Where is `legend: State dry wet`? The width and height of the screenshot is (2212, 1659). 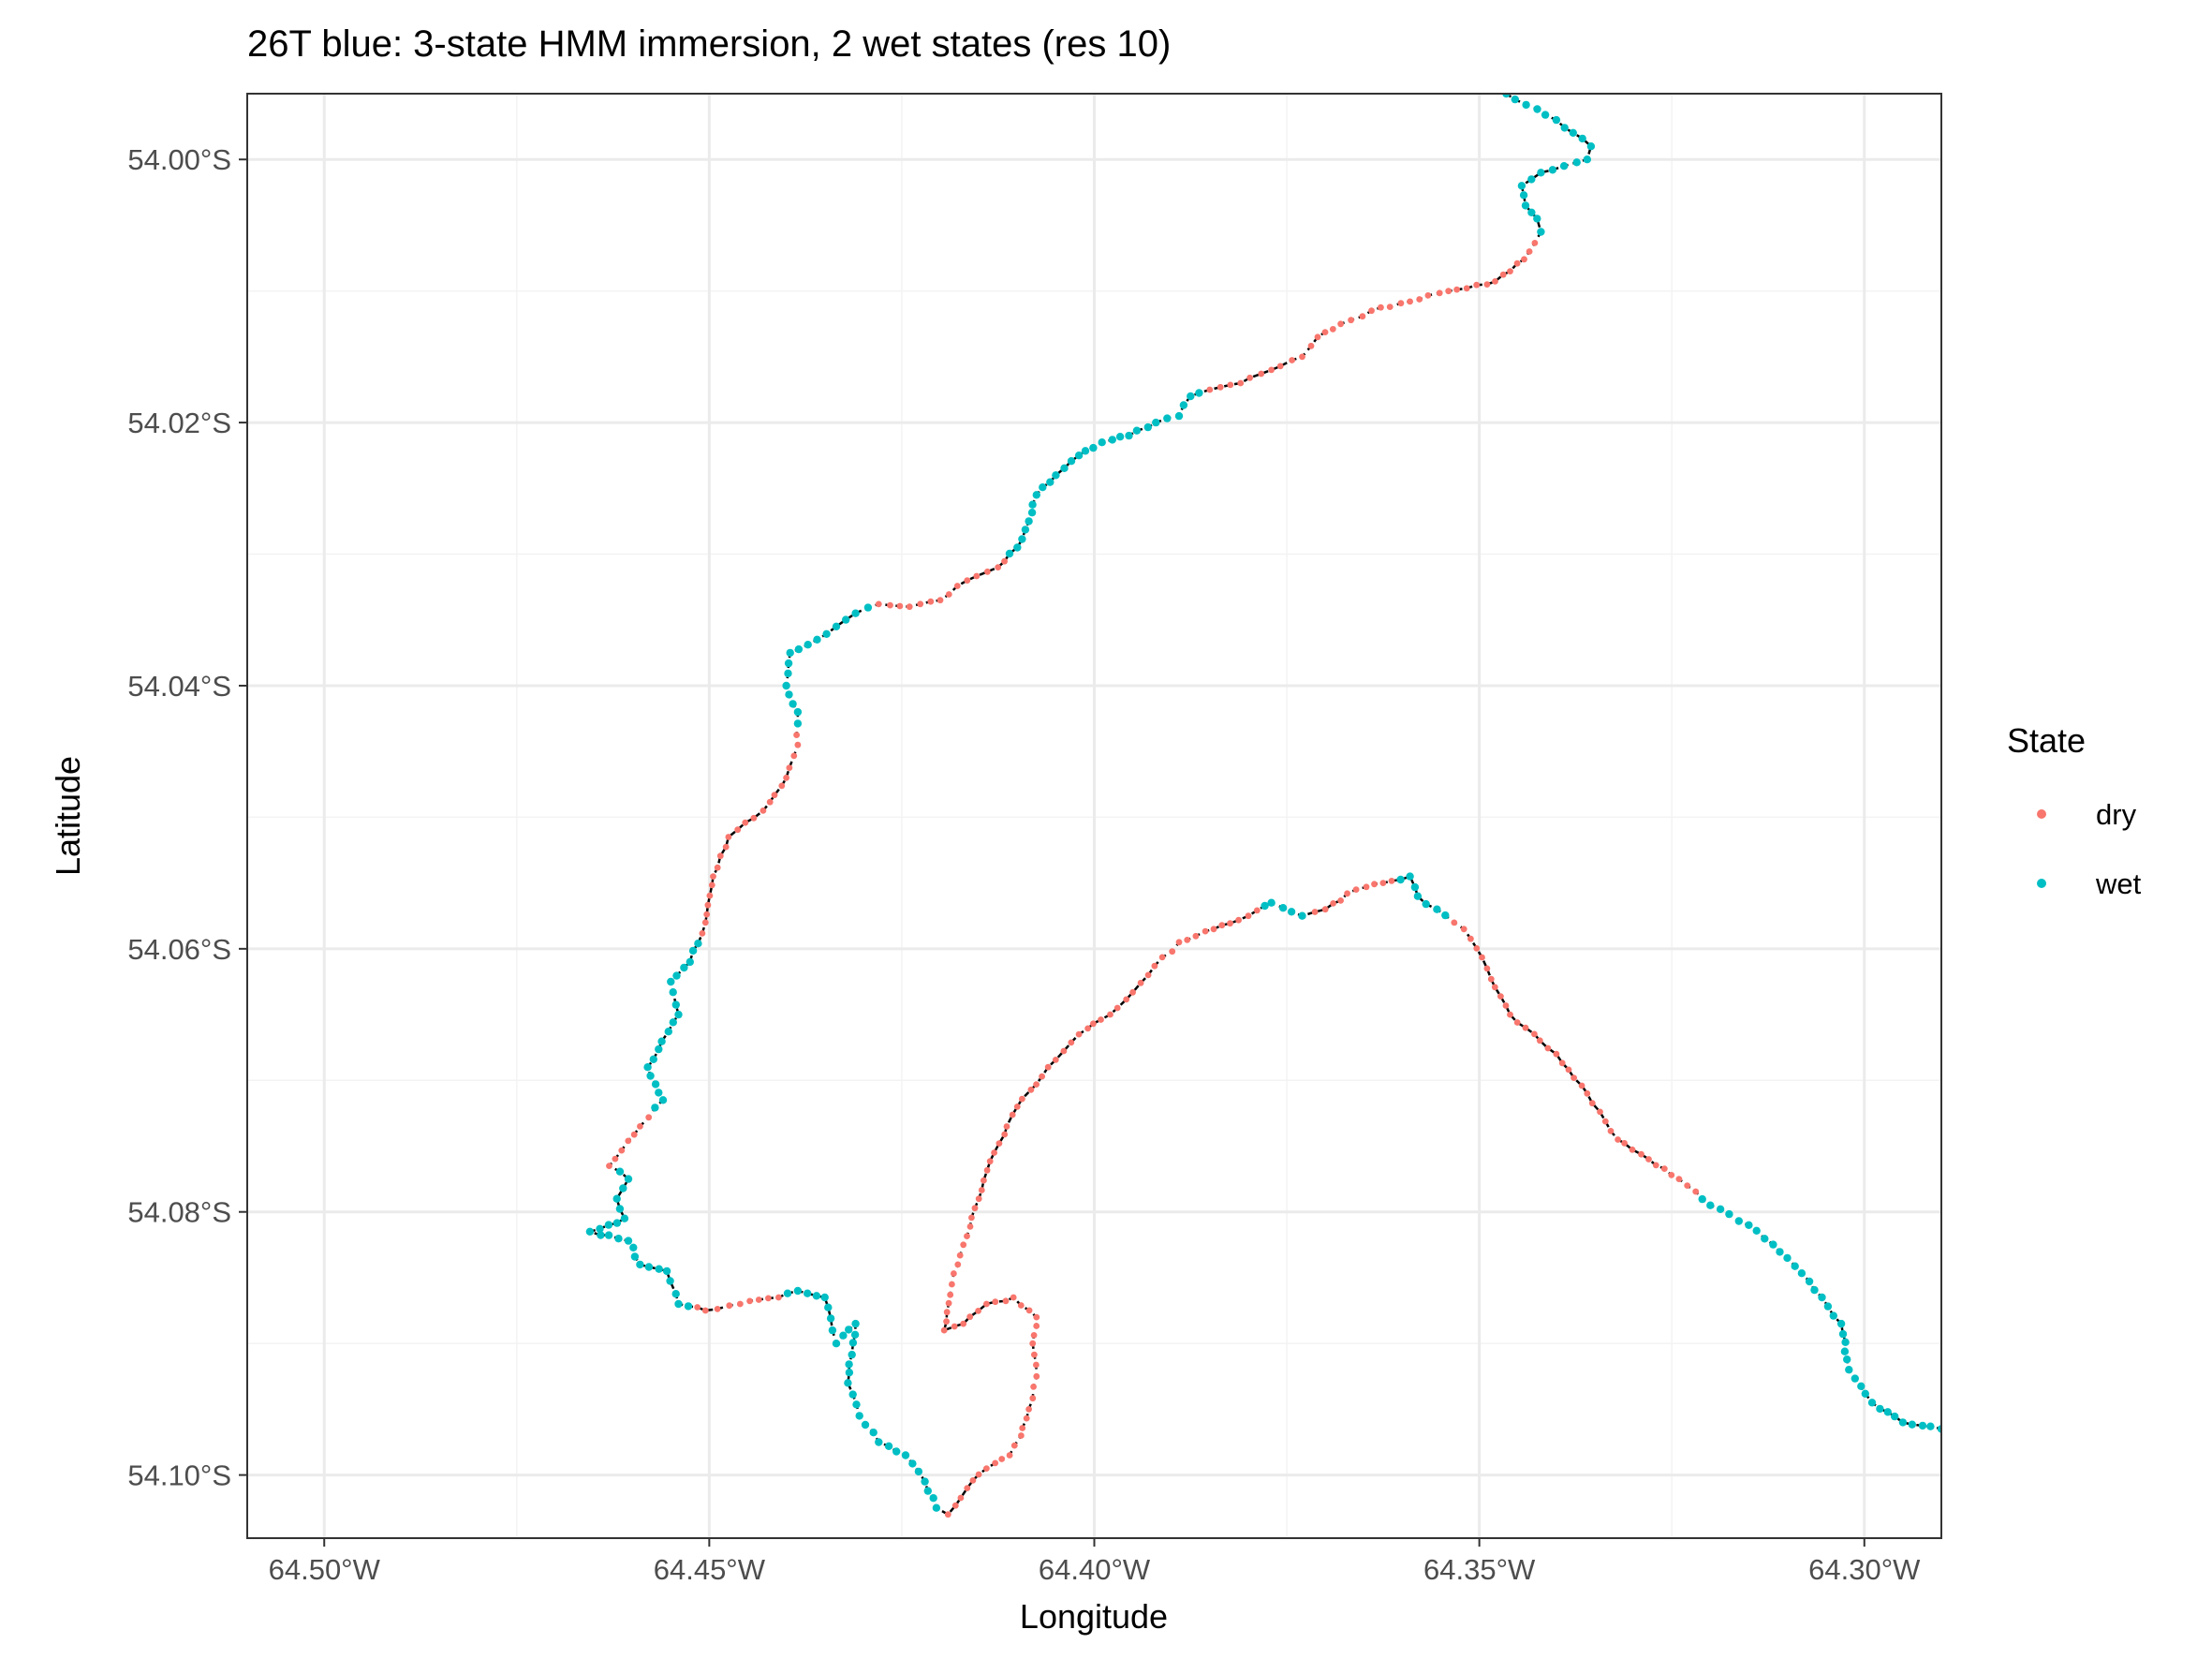 legend: State dry wet is located at coordinates (2074, 811).